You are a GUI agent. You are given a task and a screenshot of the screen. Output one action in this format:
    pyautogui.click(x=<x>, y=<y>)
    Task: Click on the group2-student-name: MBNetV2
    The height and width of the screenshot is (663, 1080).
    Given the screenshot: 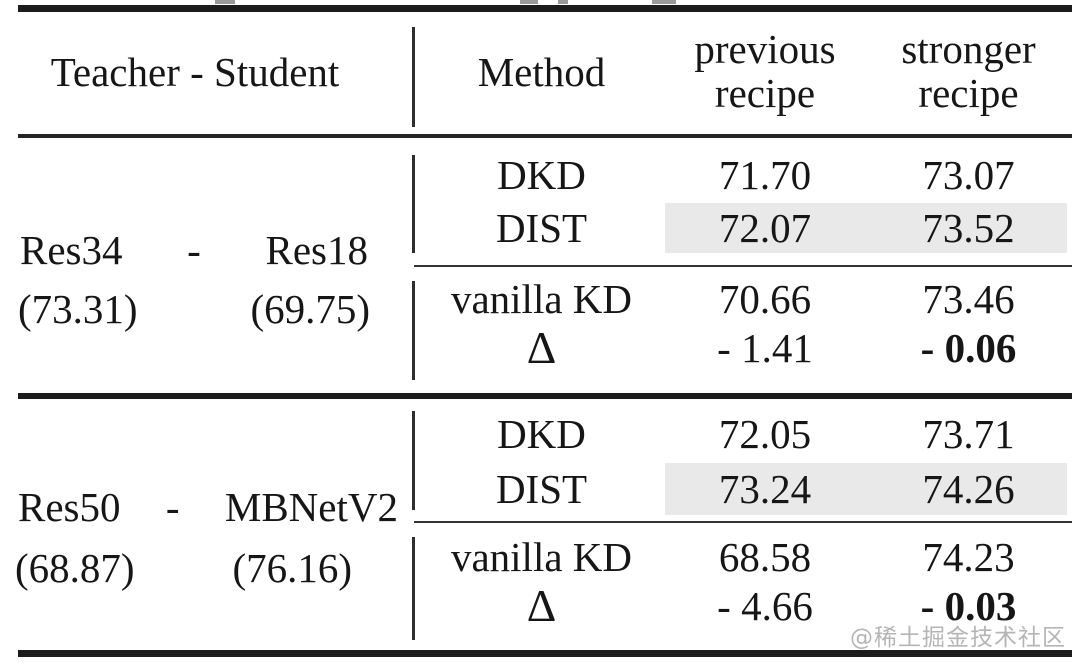 What is the action you would take?
    pyautogui.click(x=311, y=507)
    